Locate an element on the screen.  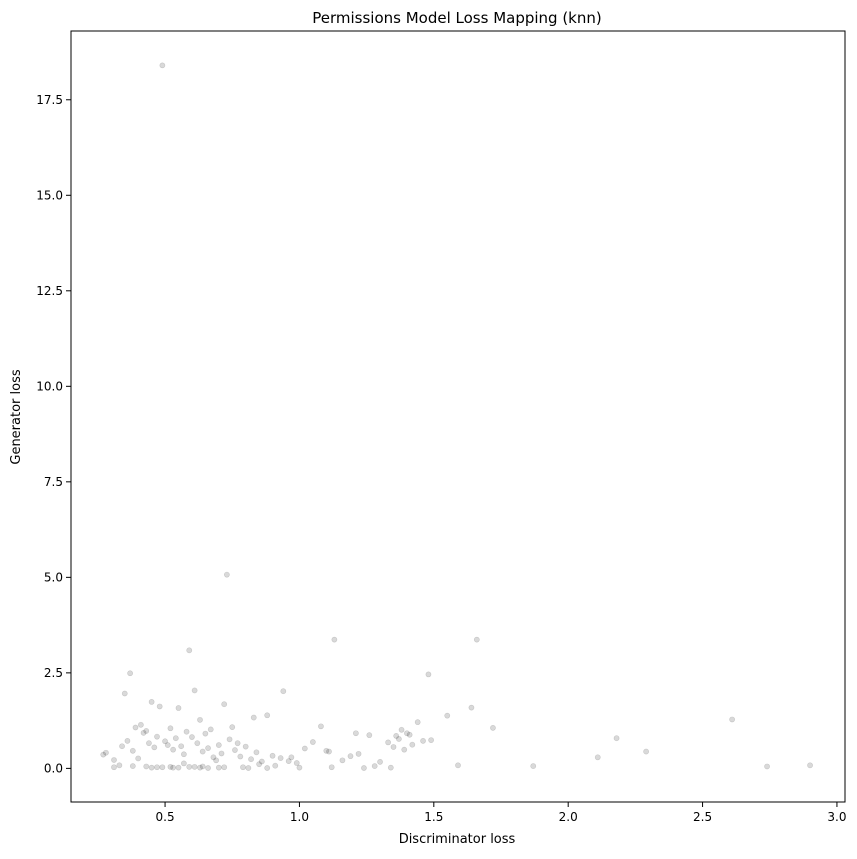
y-tick-label: 15.0 is located at coordinates (49, 195).